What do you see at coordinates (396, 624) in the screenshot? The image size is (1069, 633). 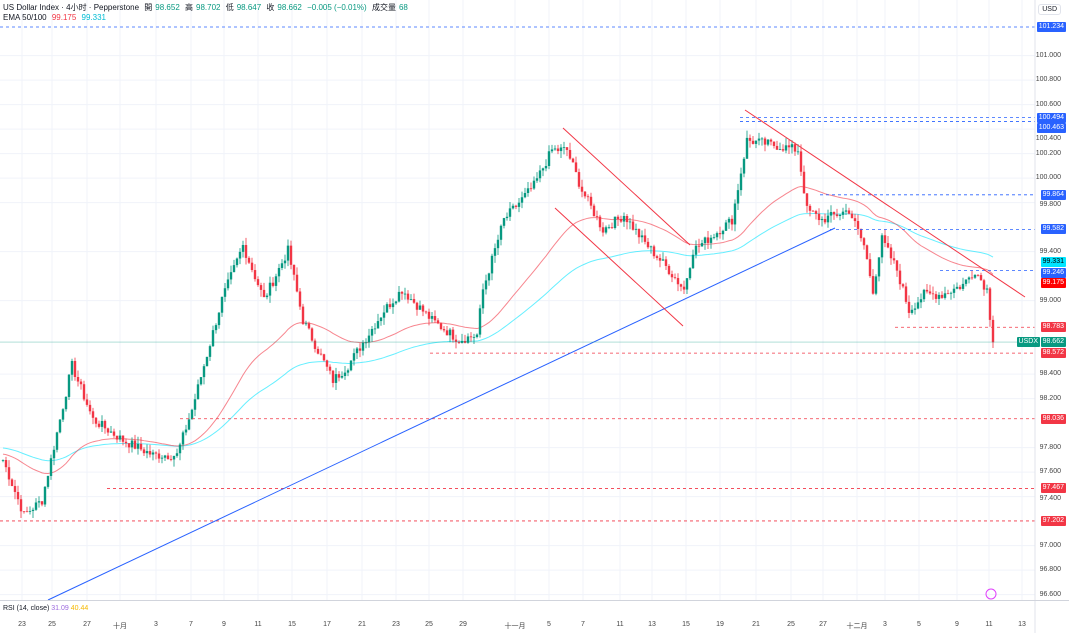 I see `x-tick-label: 23` at bounding box center [396, 624].